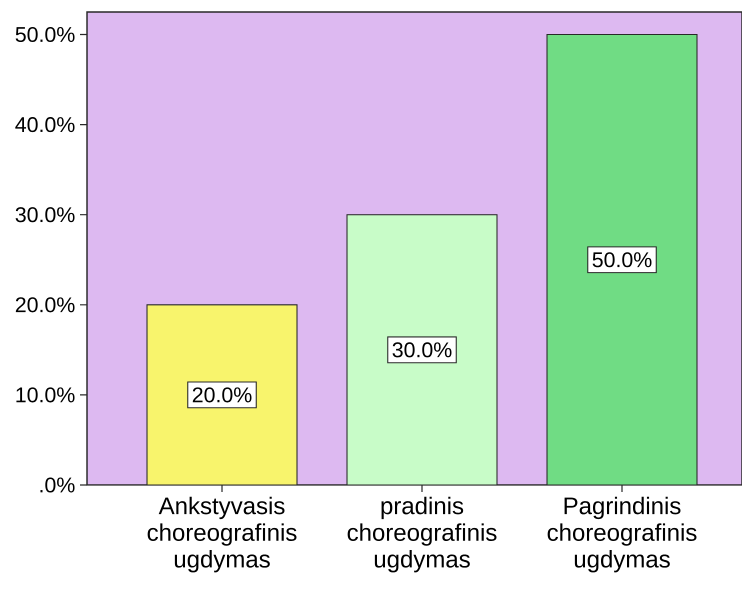 This screenshot has width=742, height=591. I want to click on y-tick-label: 40.0%, so click(45, 124).